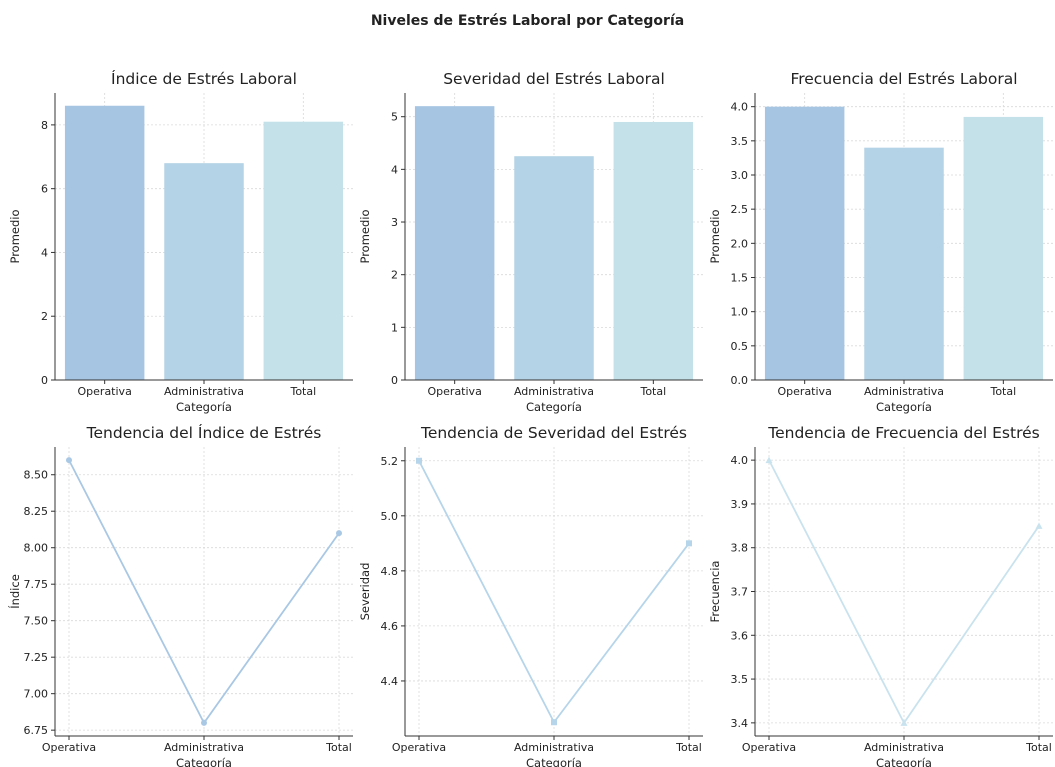 The width and height of the screenshot is (1055, 767). I want to click on y-tick-label: 1, so click(394, 327).